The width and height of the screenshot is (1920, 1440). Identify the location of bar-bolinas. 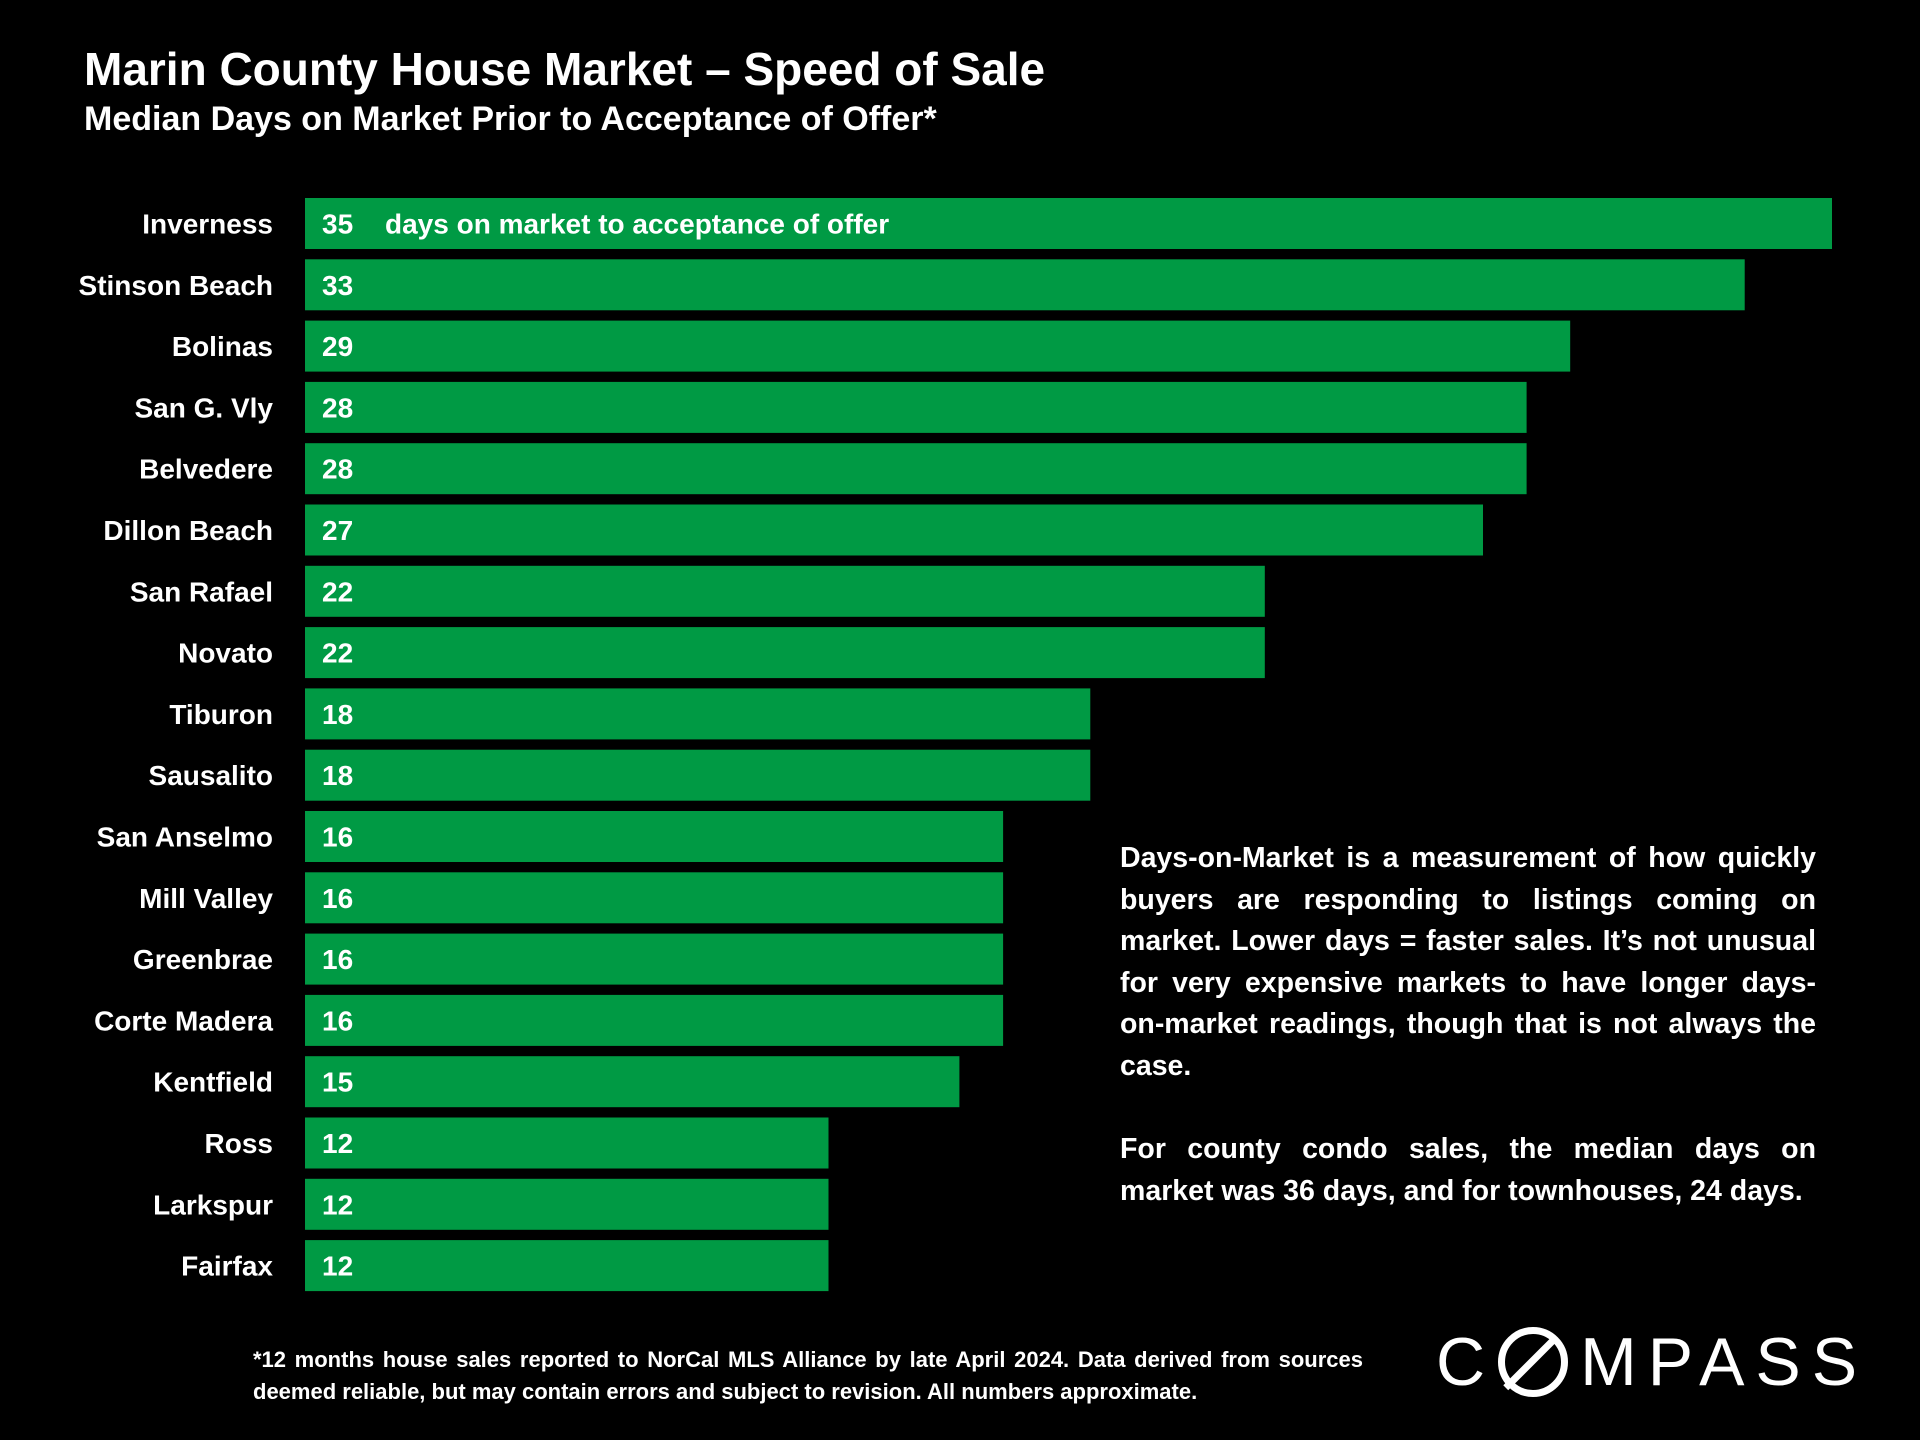
(938, 346).